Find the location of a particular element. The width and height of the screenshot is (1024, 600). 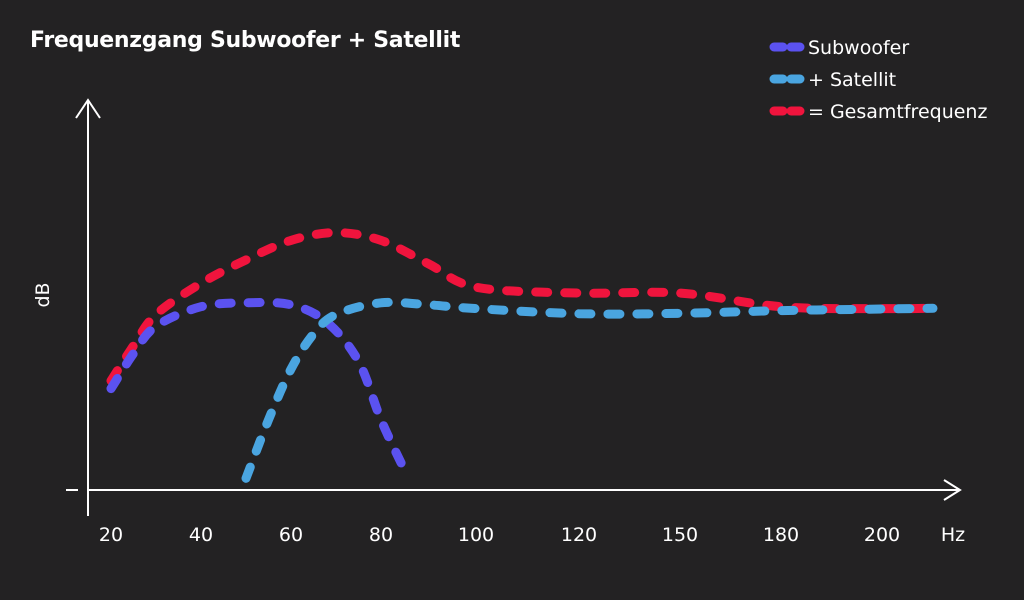

legend: Subwoofer + Satellit = Gesamtfrequenz is located at coordinates (878, 80).